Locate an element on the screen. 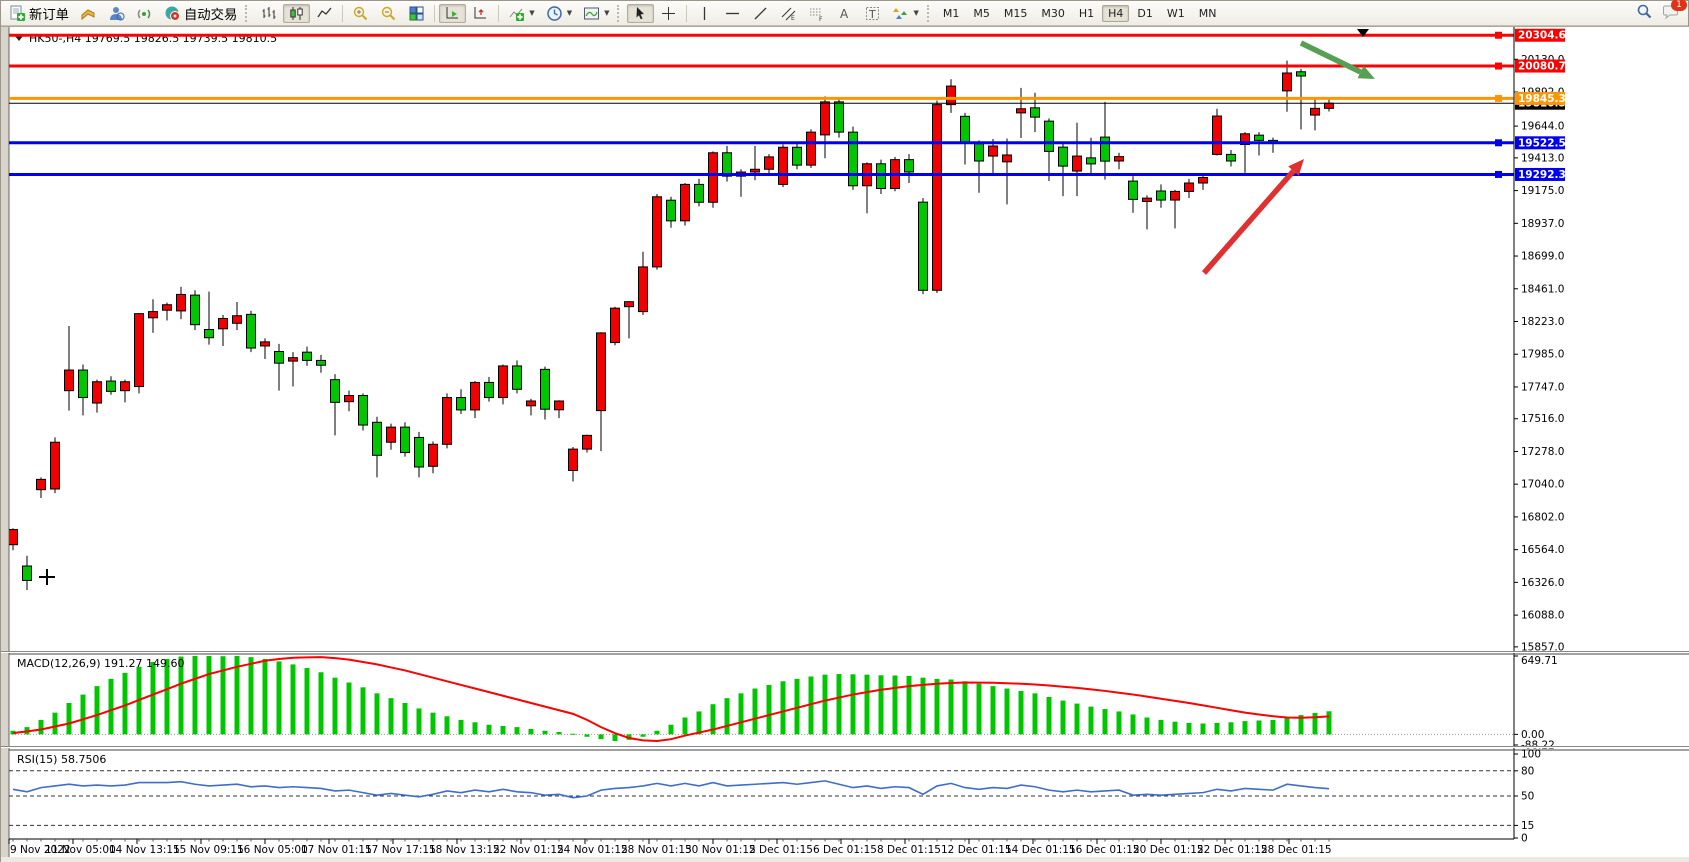 This screenshot has height=862, width=1689. notifications-button: 1 is located at coordinates (1675, 10).